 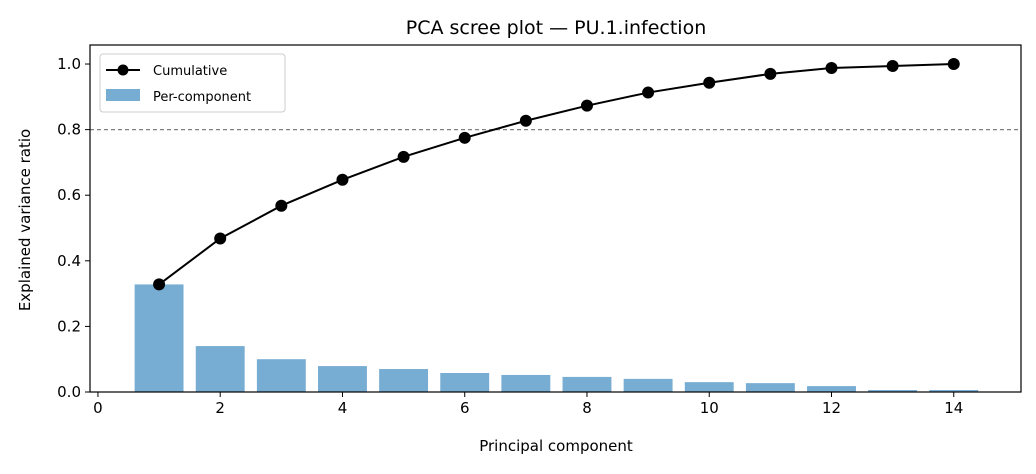 I want to click on x-tick-label: 4, so click(x=343, y=408).